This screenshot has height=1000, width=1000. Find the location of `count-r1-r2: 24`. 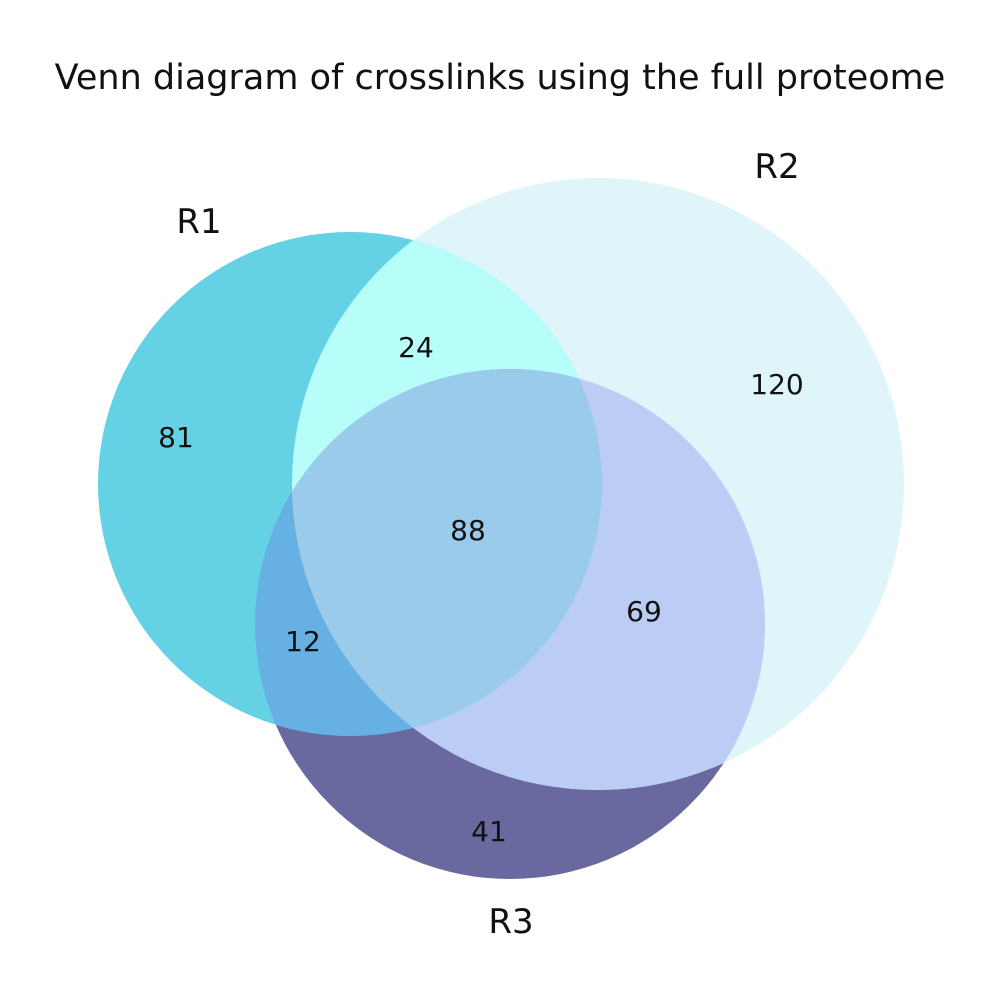

count-r1-r2: 24 is located at coordinates (416, 347).